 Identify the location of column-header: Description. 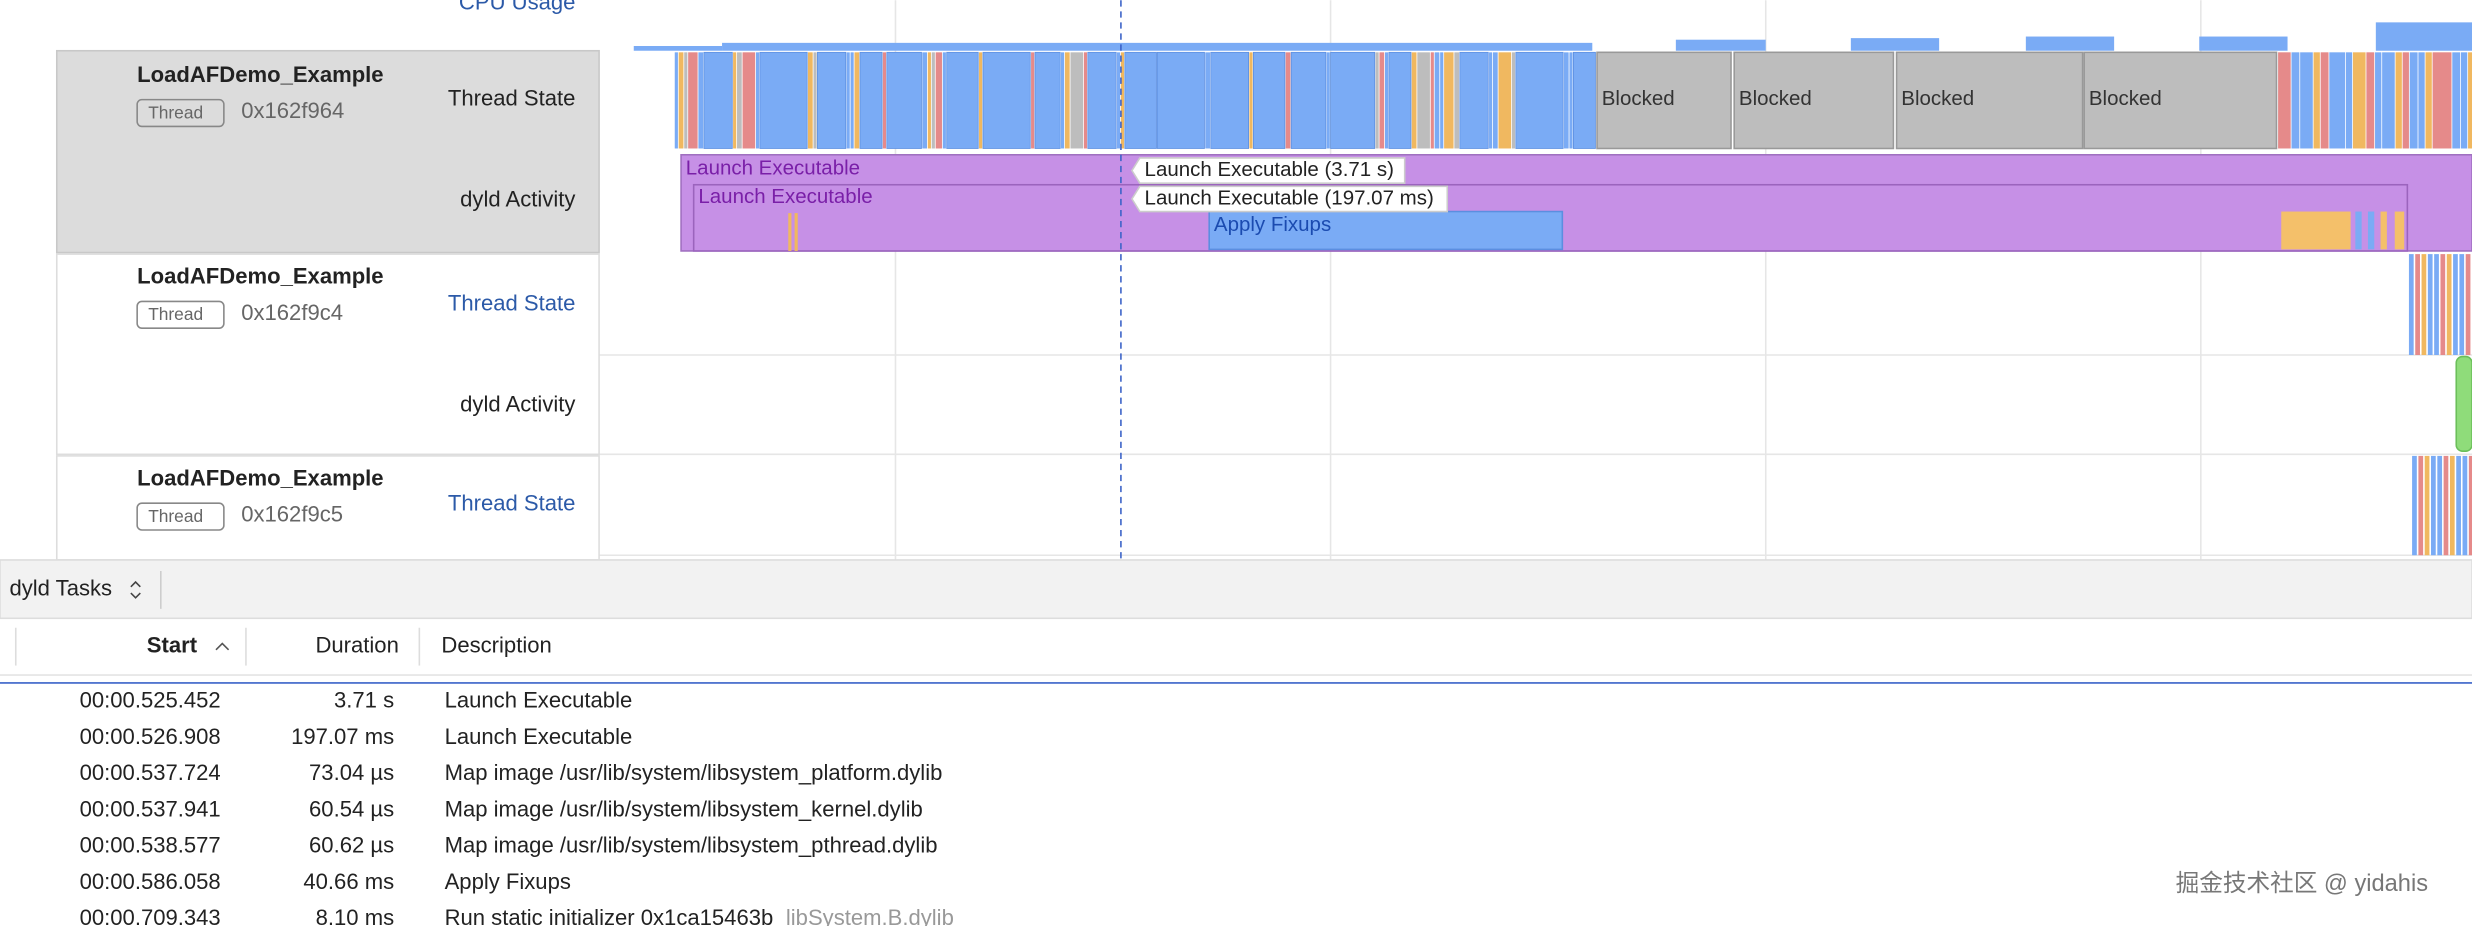
(496, 644).